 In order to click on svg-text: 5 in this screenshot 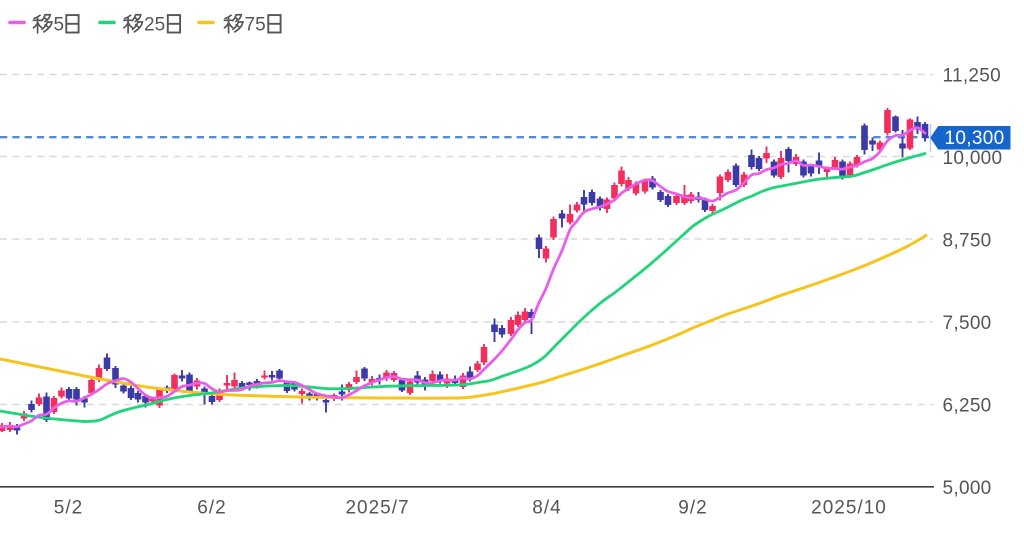, I will do `click(59, 25)`.